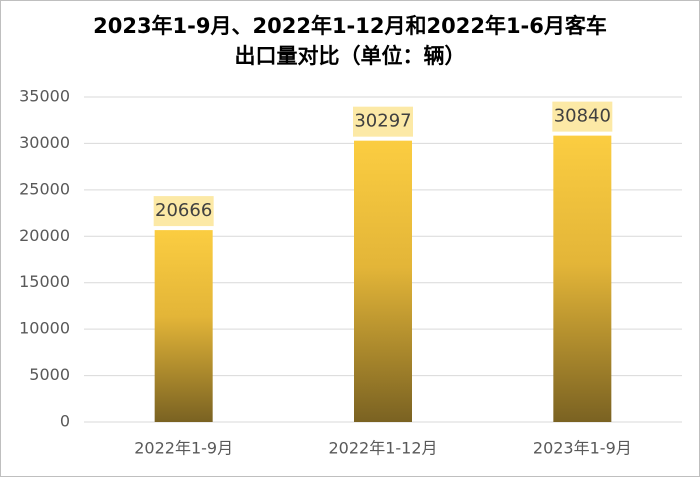  Describe the element at coordinates (44, 235) in the screenshot. I see `y-tick-label: 20000` at that location.